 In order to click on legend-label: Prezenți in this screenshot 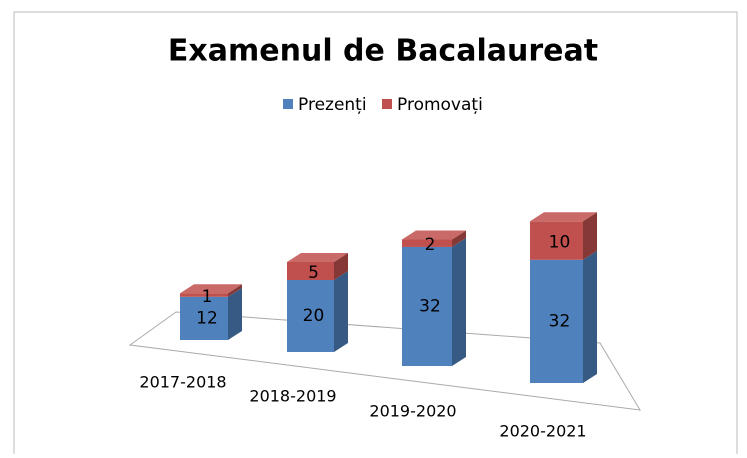, I will do `click(332, 105)`.